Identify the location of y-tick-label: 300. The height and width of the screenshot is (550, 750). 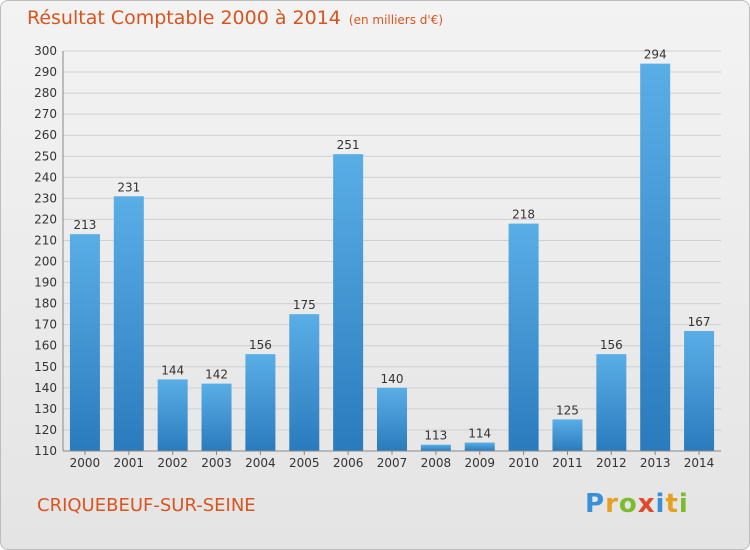
(45, 51).